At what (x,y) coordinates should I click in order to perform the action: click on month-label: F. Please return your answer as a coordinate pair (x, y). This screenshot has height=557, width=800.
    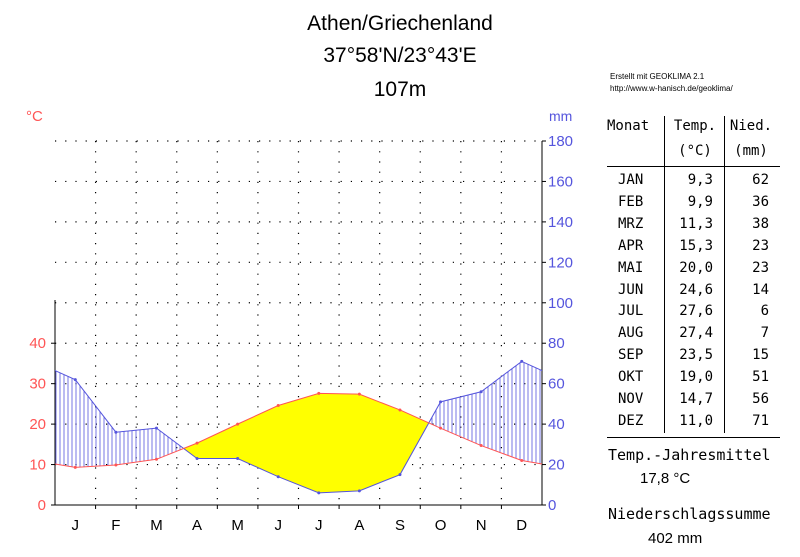
    Looking at the image, I should click on (115, 525).